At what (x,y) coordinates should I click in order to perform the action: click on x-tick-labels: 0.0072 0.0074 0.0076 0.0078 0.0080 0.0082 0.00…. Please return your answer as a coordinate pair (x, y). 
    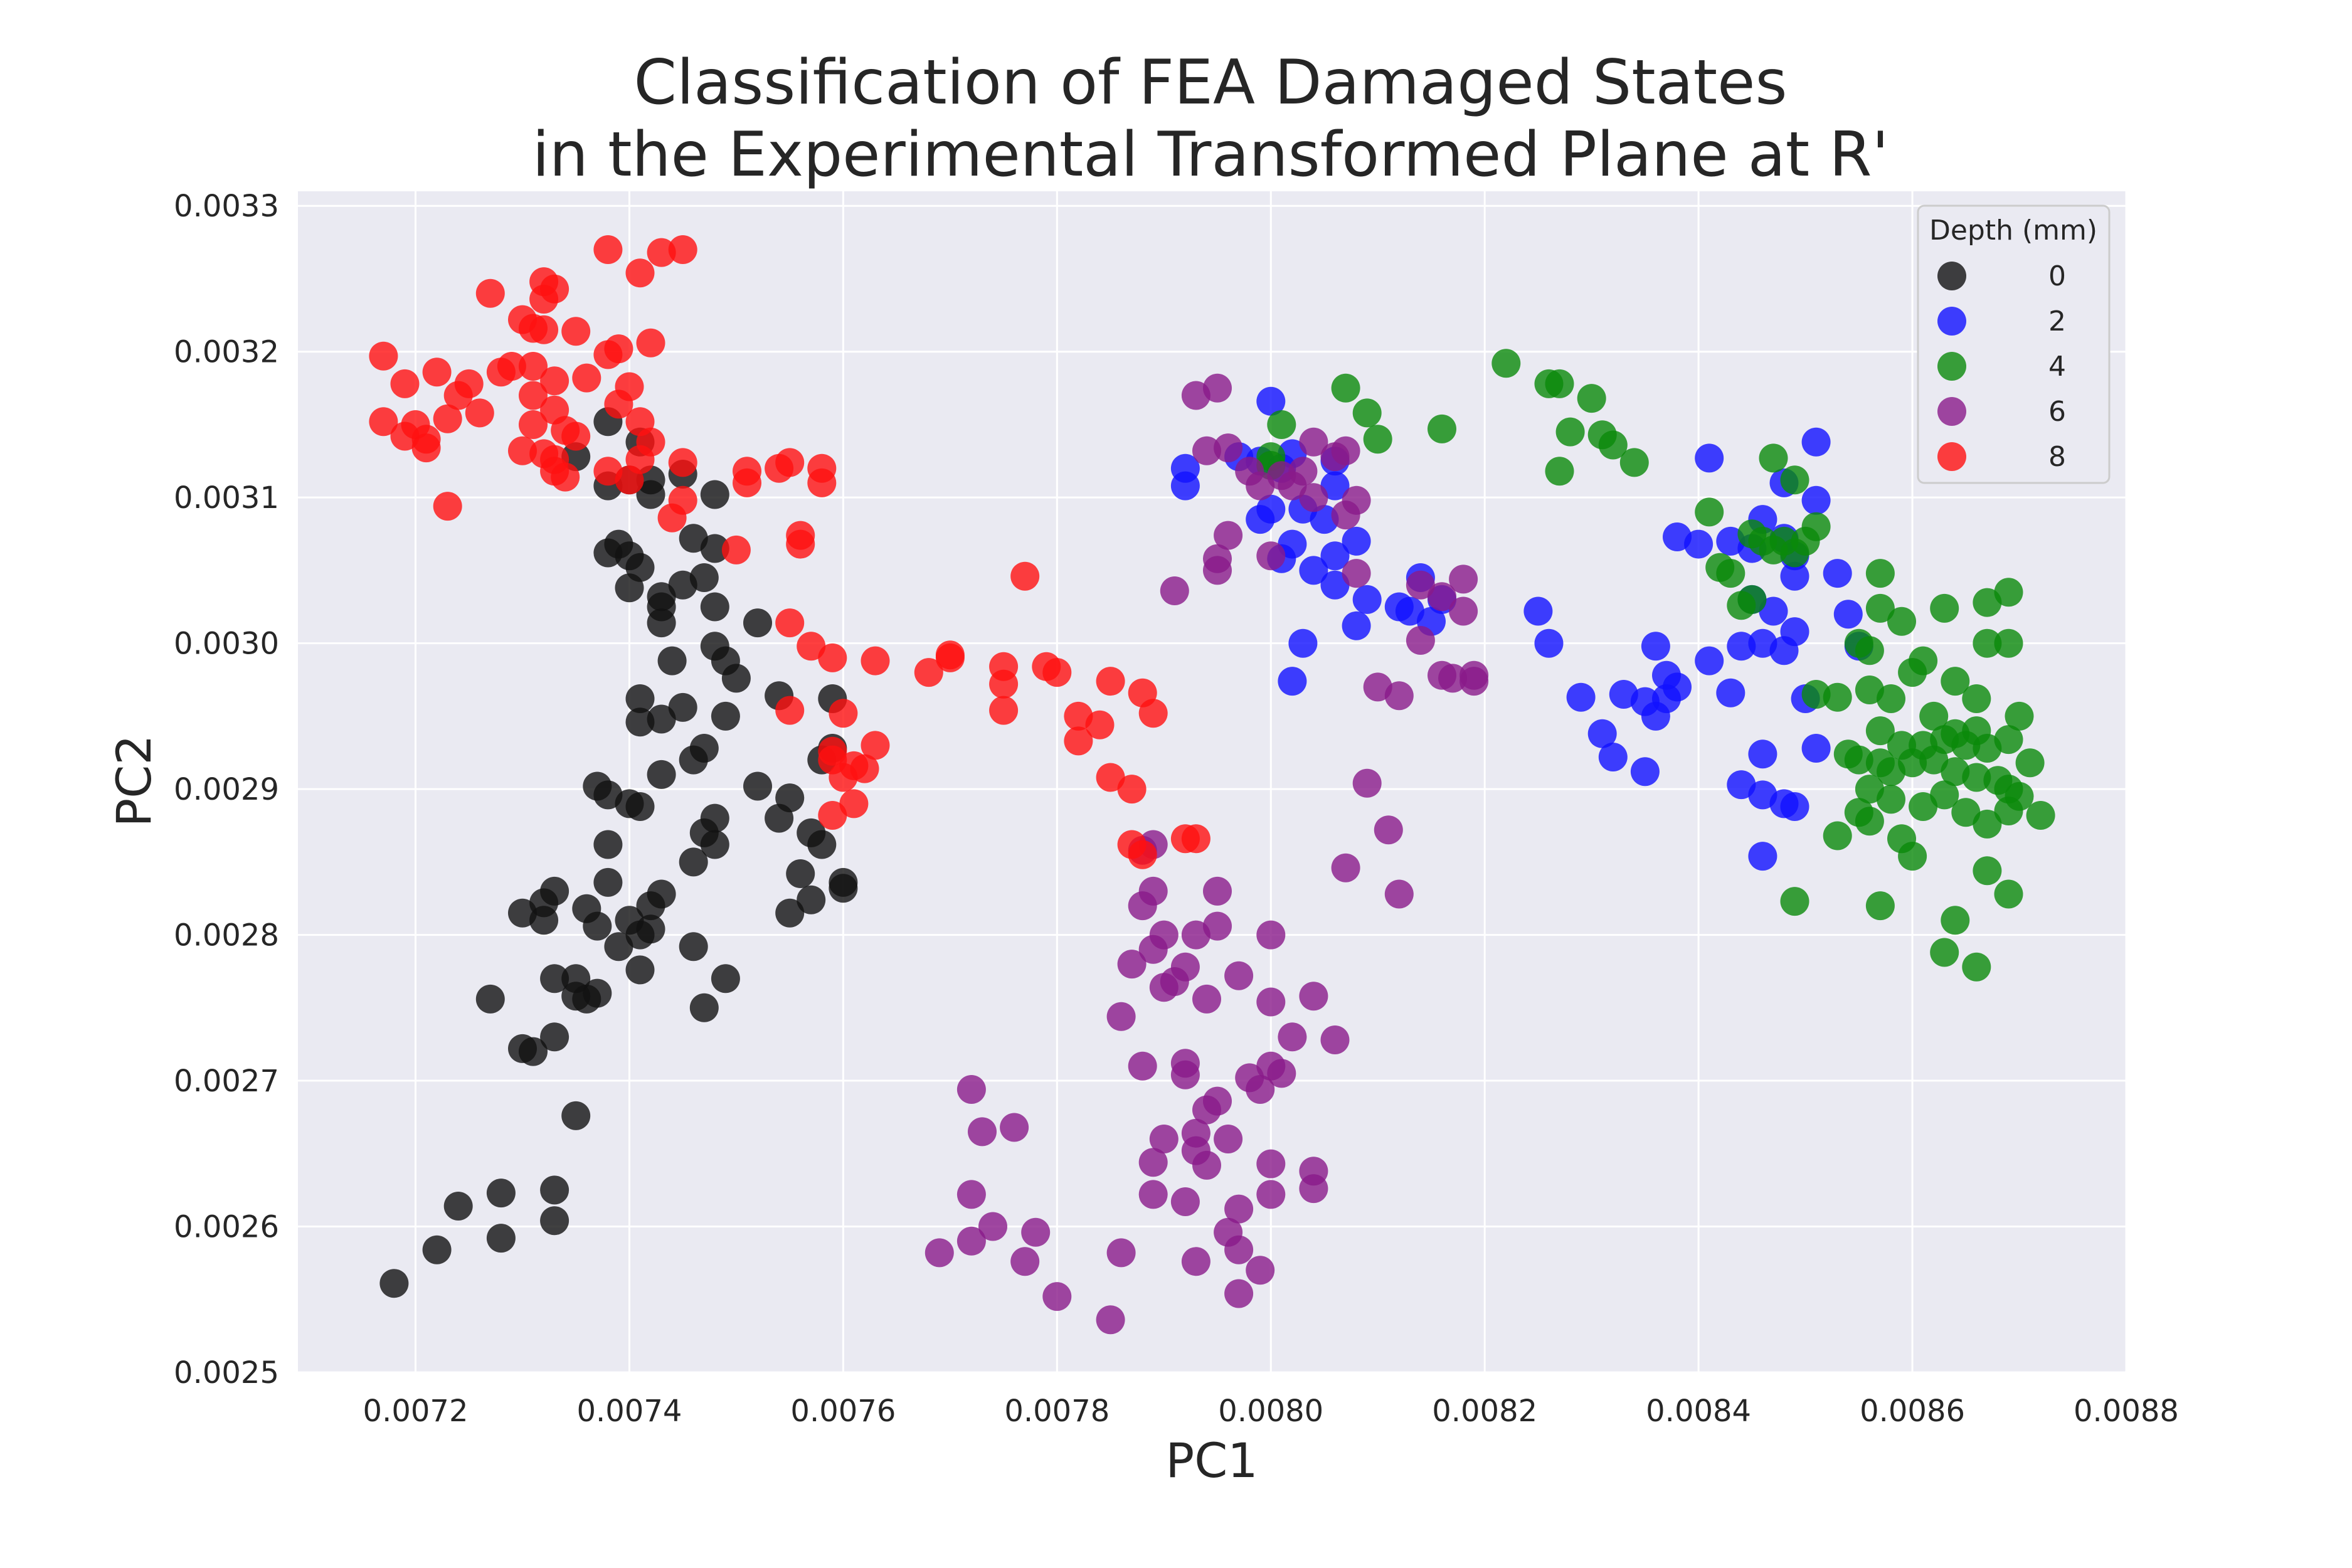
    Looking at the image, I should click on (1271, 1411).